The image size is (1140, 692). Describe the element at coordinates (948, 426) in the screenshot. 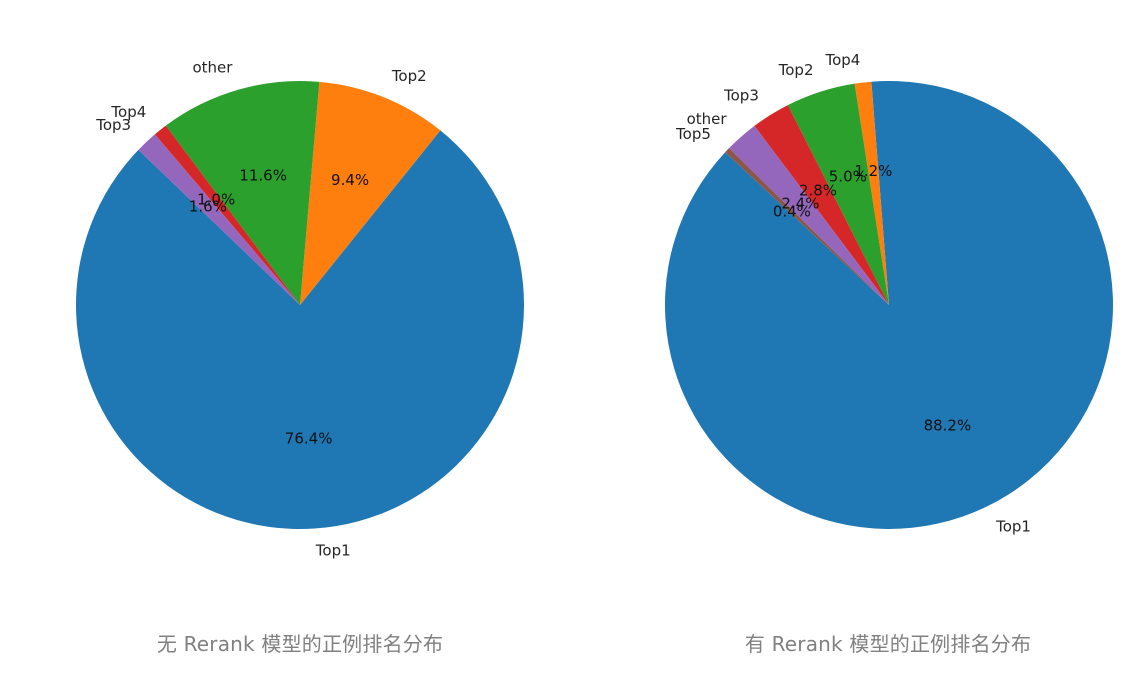

I see `pct-label-top1: 88.2%` at that location.